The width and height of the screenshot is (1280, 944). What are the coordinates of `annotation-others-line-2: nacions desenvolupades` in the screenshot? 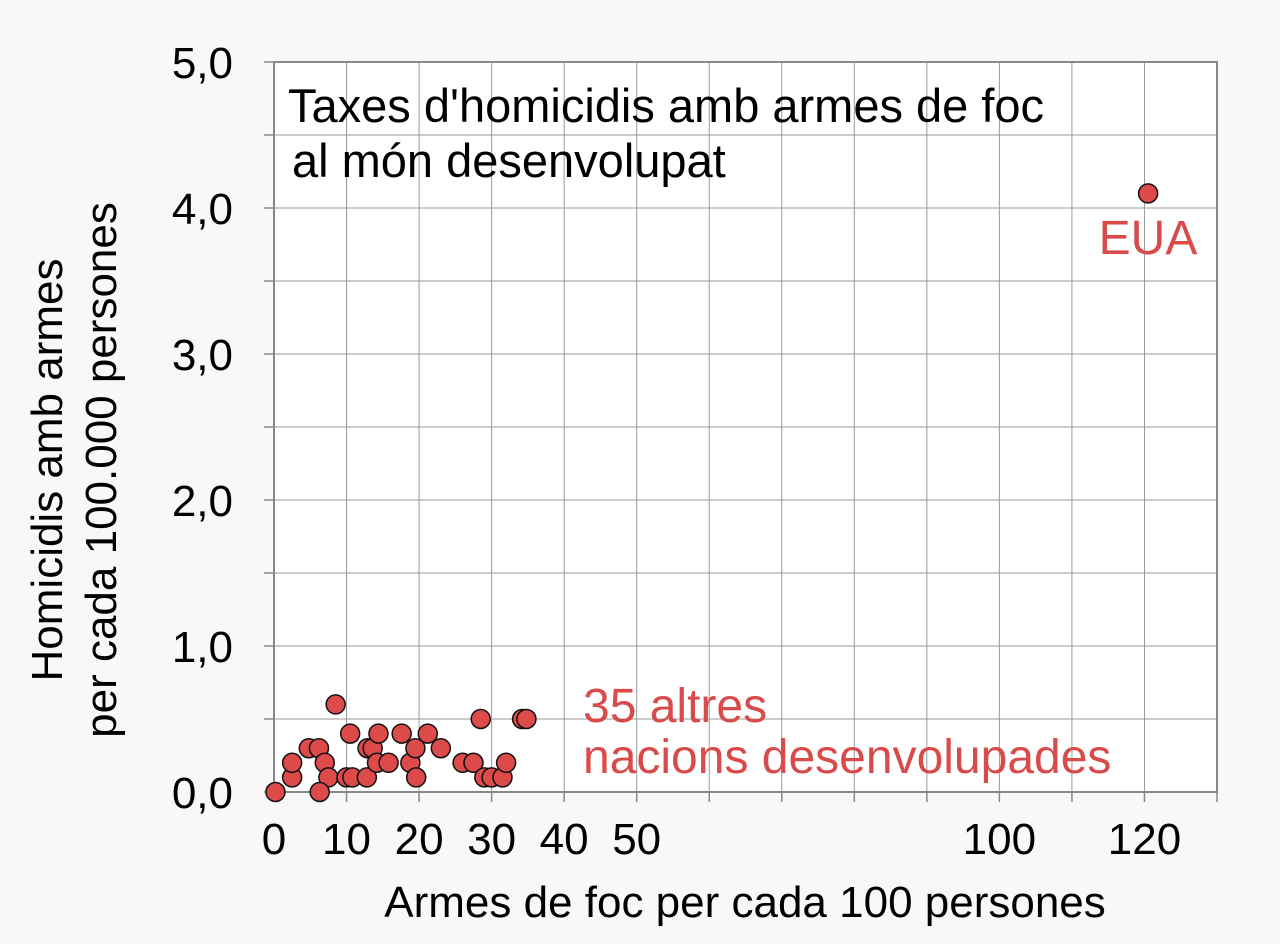 It's located at (847, 757).